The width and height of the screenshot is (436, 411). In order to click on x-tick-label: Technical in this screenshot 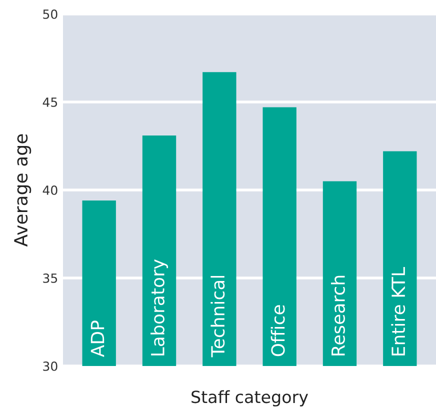, I will do `click(217, 317)`.